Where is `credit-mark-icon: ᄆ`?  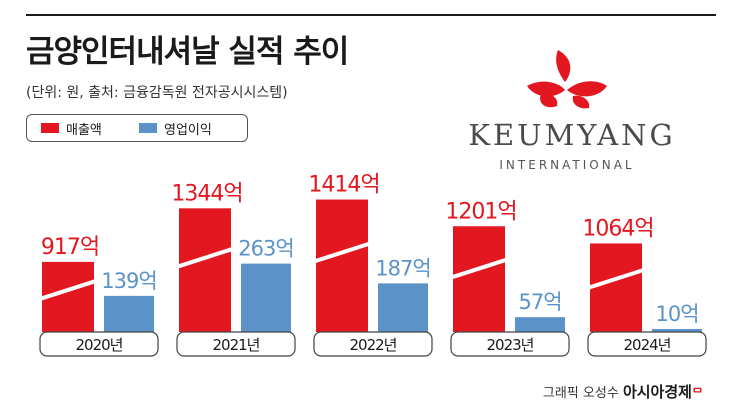 credit-mark-icon: ᄆ is located at coordinates (697, 393).